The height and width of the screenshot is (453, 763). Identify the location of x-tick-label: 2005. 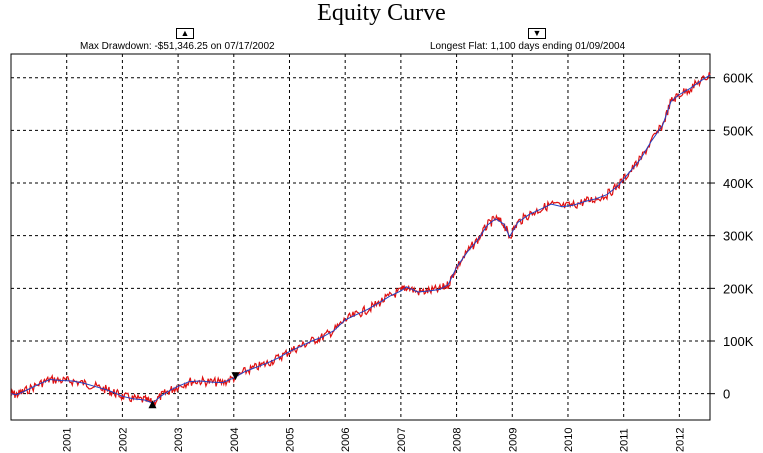
(290, 440).